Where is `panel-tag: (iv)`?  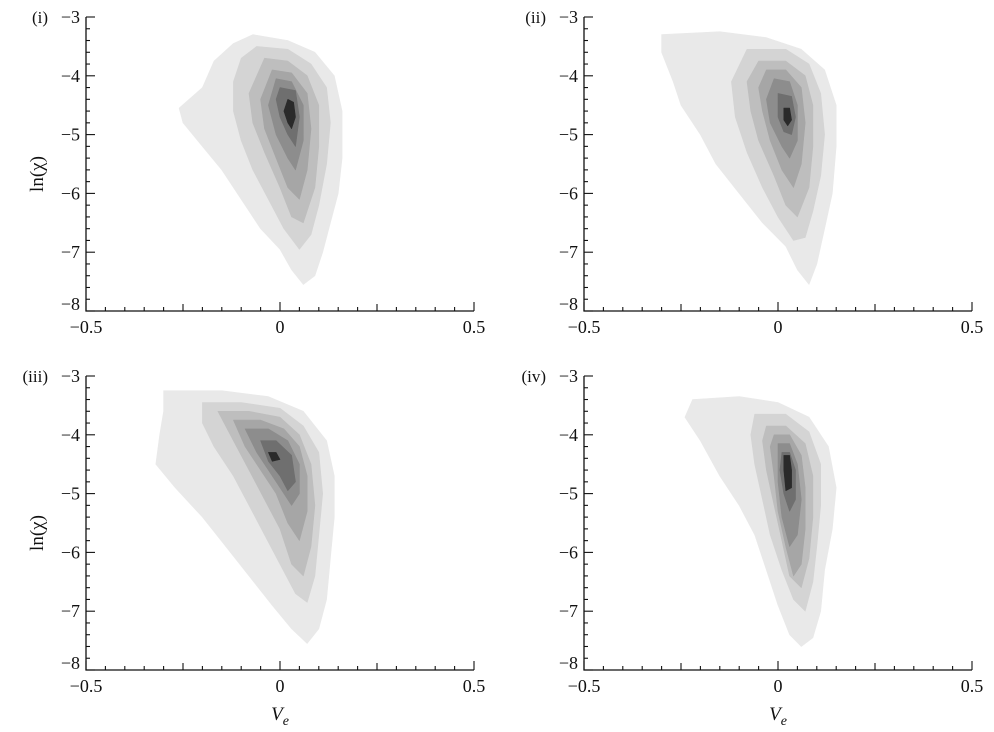
panel-tag: (iv) is located at coordinates (533, 376).